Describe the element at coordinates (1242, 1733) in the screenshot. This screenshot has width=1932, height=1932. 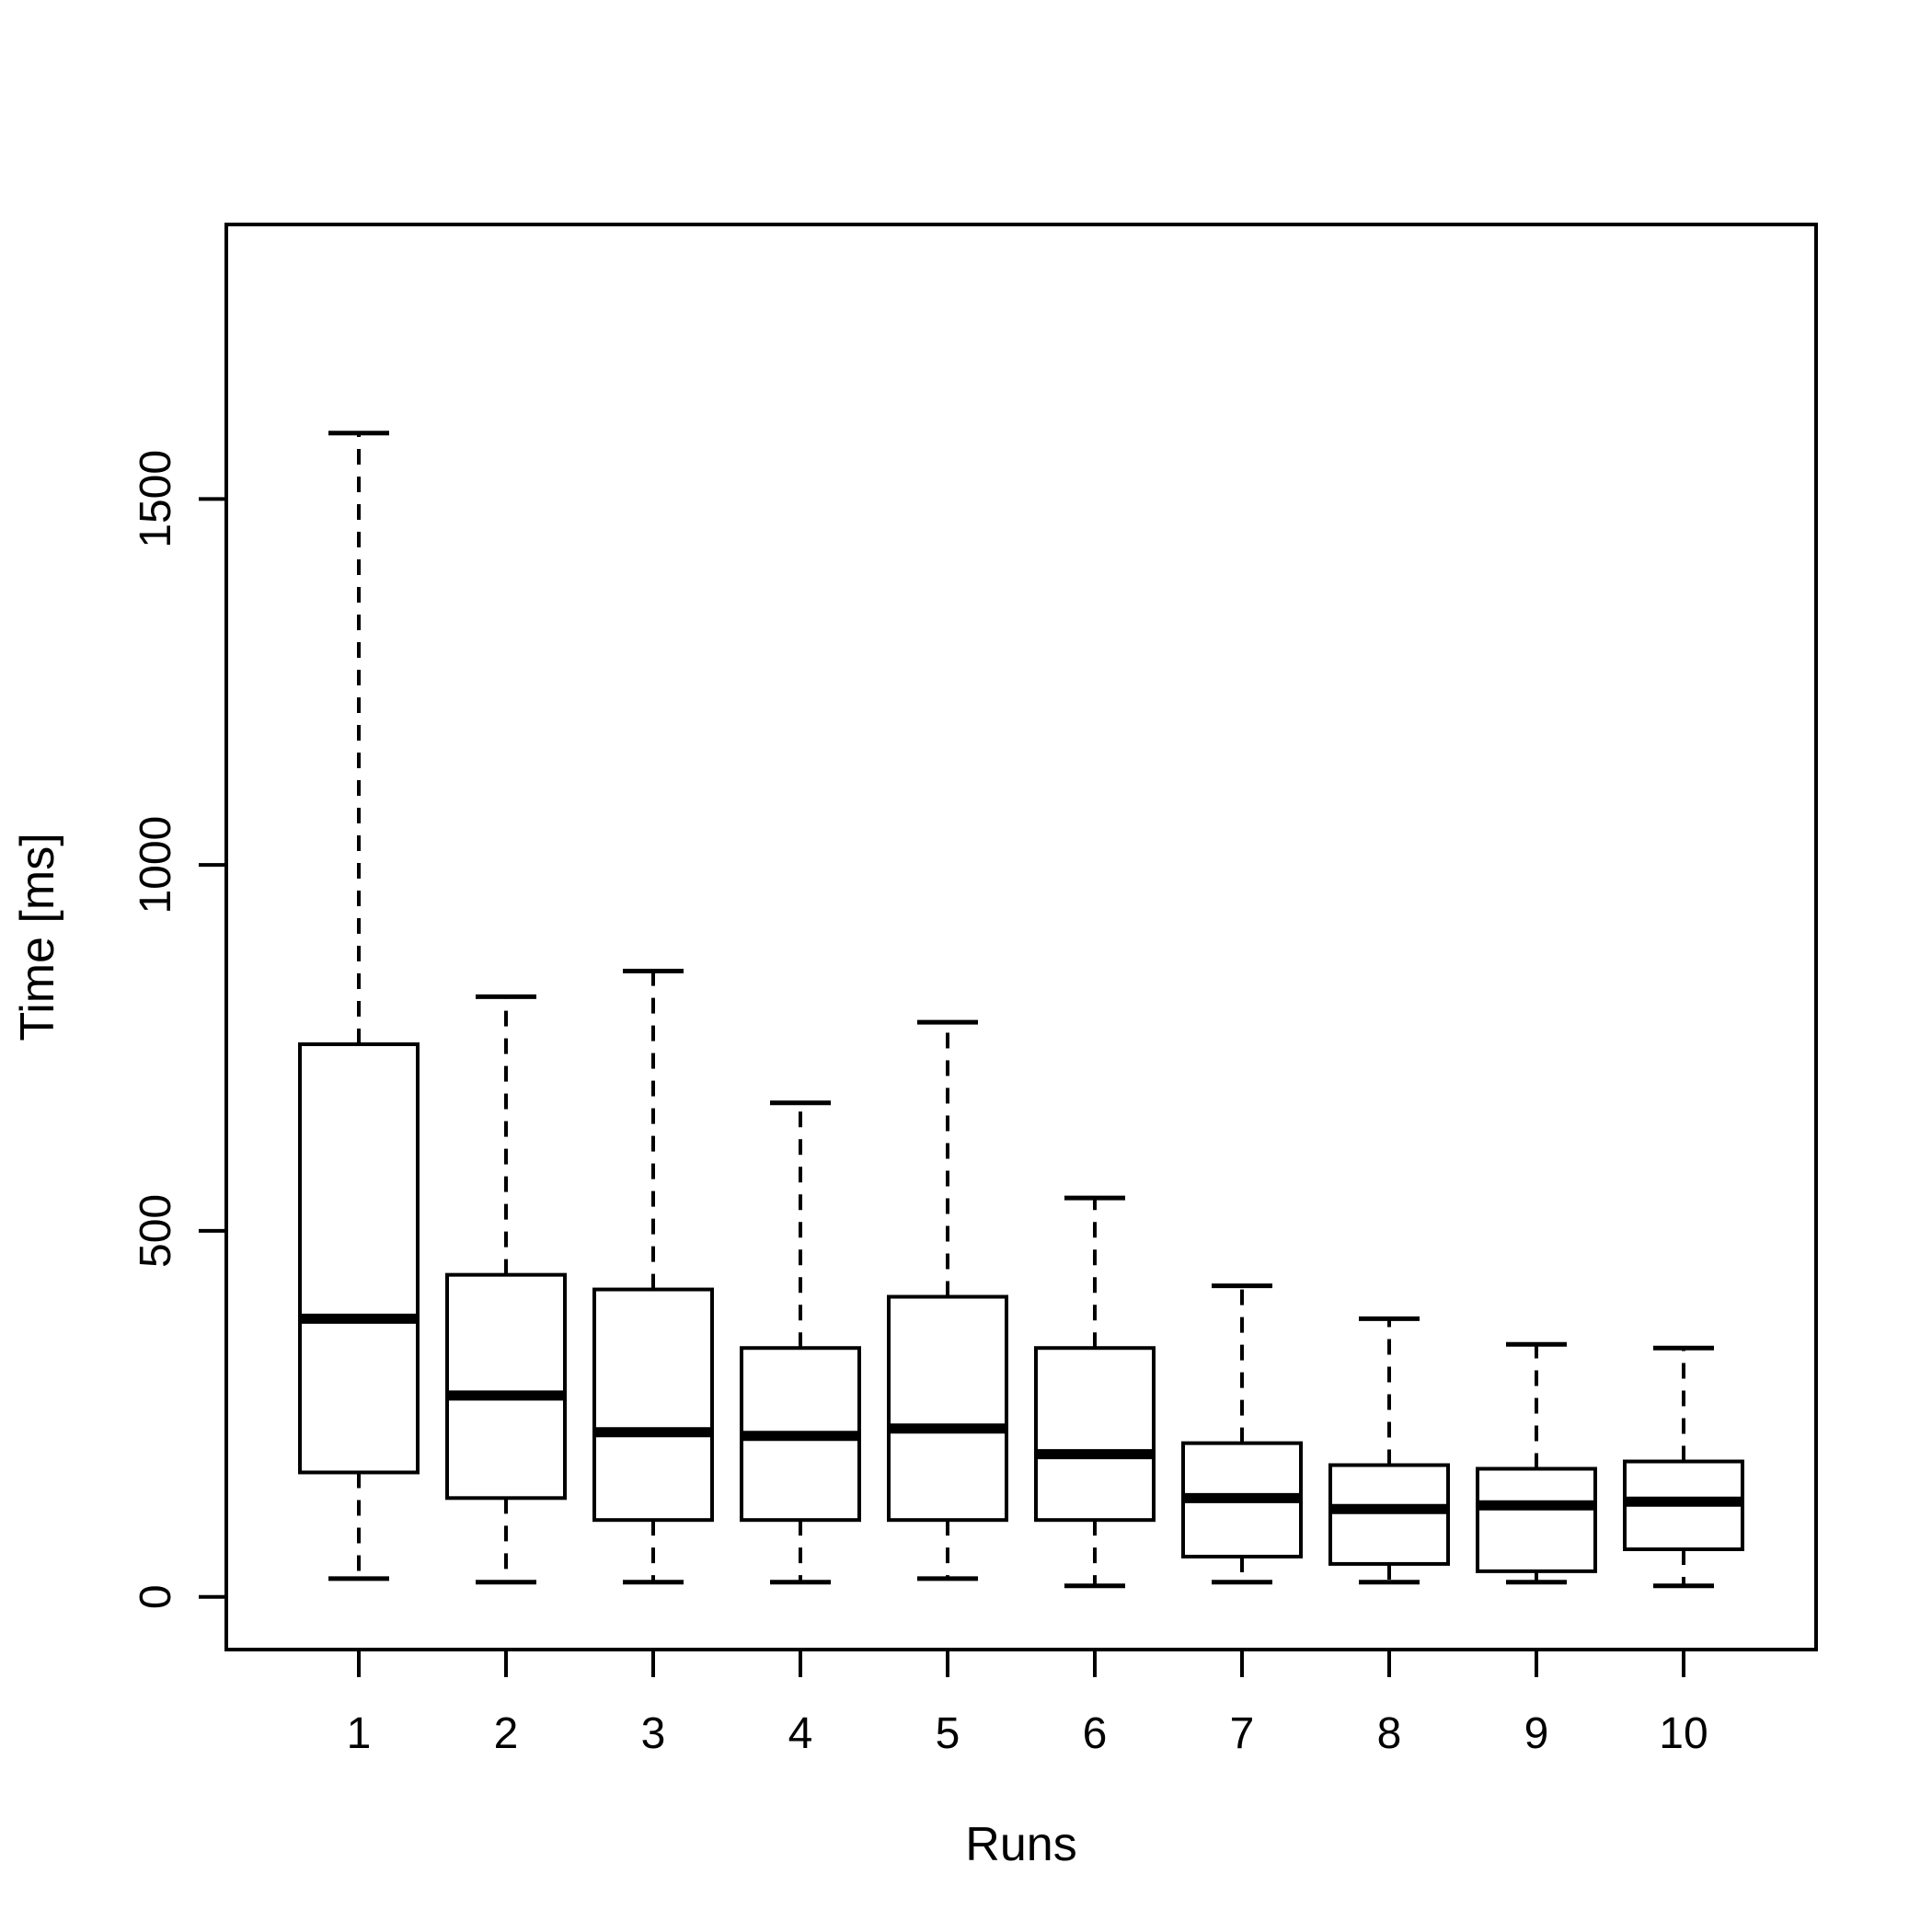
I see `x-tick-label-7: 7` at that location.